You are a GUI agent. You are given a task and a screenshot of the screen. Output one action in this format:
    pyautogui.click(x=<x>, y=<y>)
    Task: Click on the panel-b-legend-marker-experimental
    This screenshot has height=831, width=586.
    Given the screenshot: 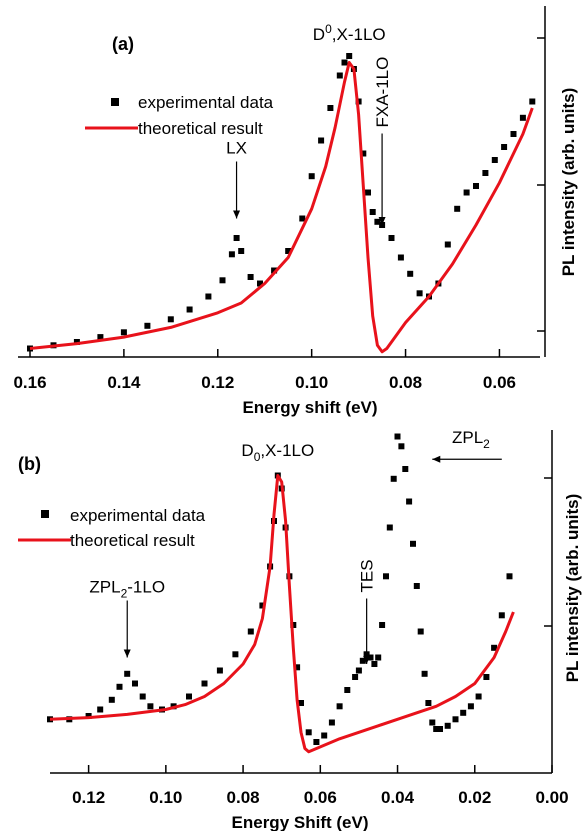 What is the action you would take?
    pyautogui.click(x=45, y=514)
    